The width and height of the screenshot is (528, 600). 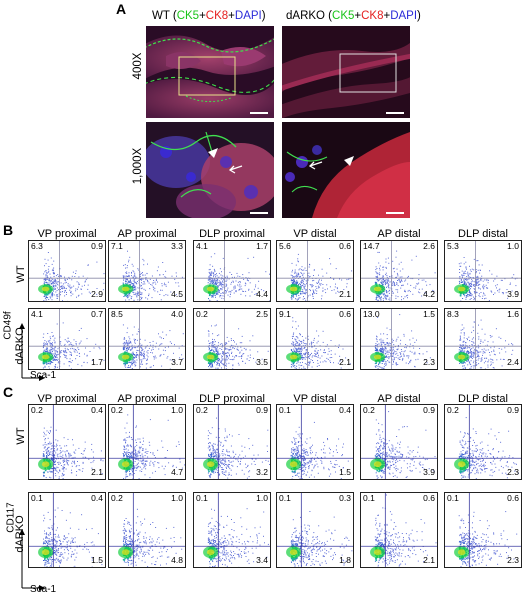 What do you see at coordinates (429, 314) in the screenshot?
I see `quadrant-value-ur: 1.5` at bounding box center [429, 314].